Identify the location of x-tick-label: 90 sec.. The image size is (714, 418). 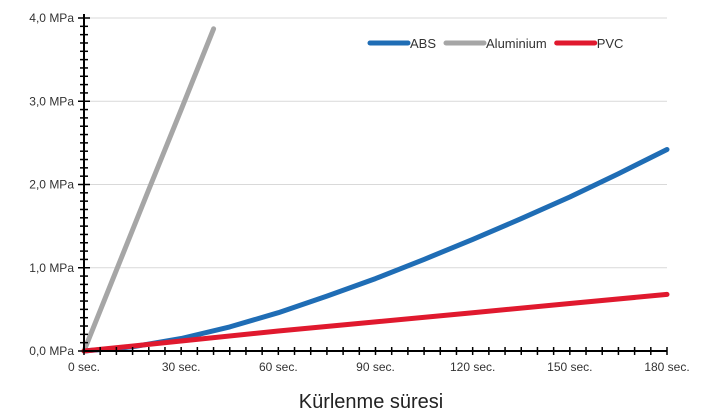
(375, 367).